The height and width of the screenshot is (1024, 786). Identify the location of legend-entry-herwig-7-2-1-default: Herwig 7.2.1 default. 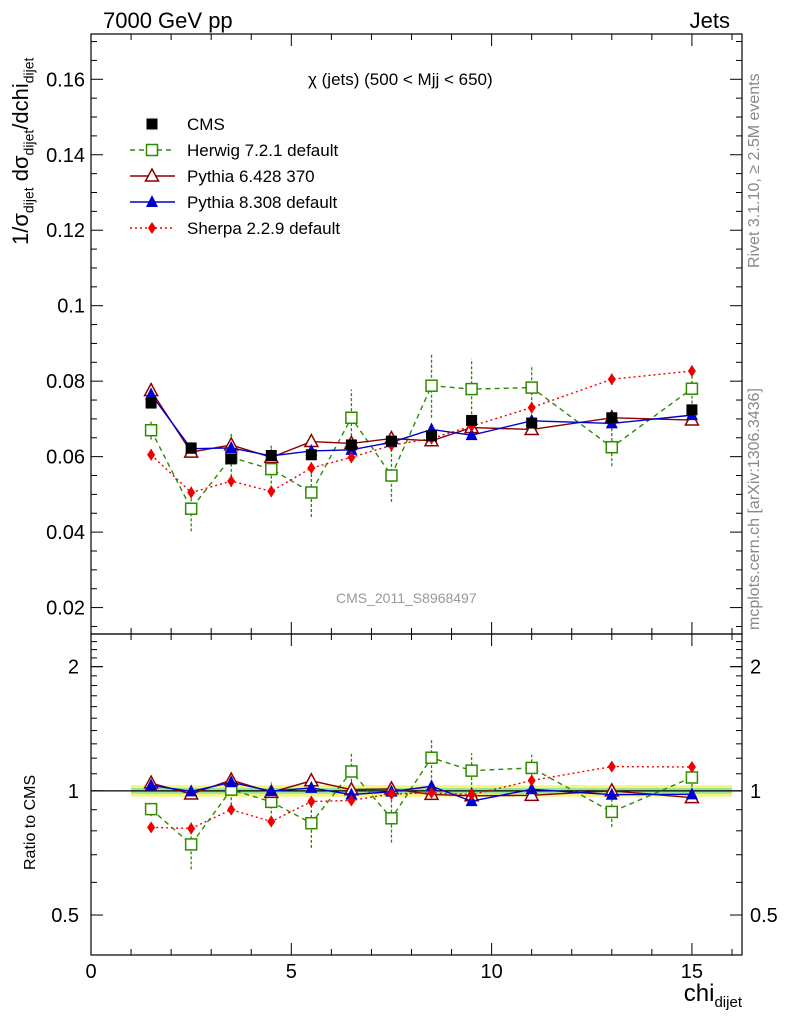
(234, 150).